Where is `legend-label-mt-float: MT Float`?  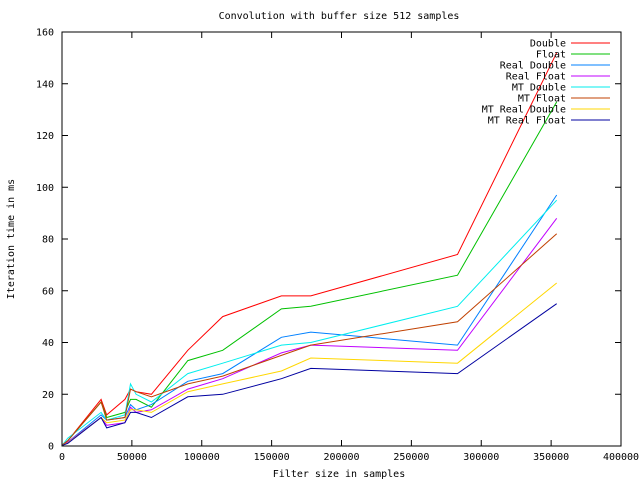
legend-label-mt-float: MT Float is located at coordinates (542, 99).